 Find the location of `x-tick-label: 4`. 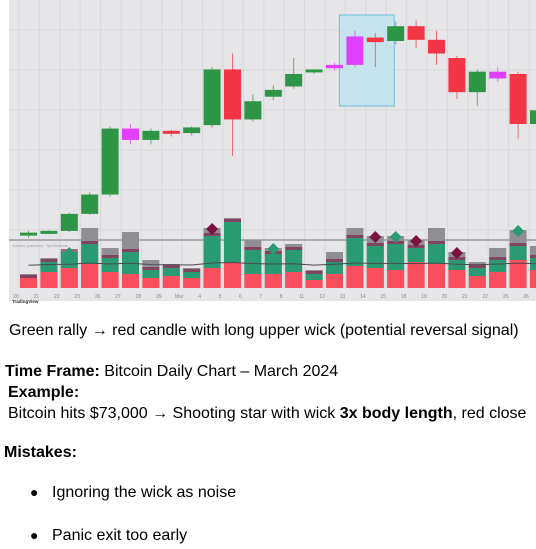

x-tick-label: 4 is located at coordinates (199, 297).